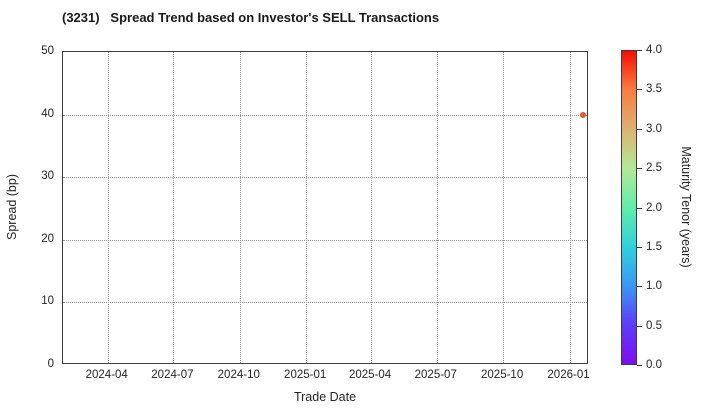 This screenshot has height=420, width=720. Describe the element at coordinates (568, 375) in the screenshot. I see `x-tick-label: 2026-01` at that location.